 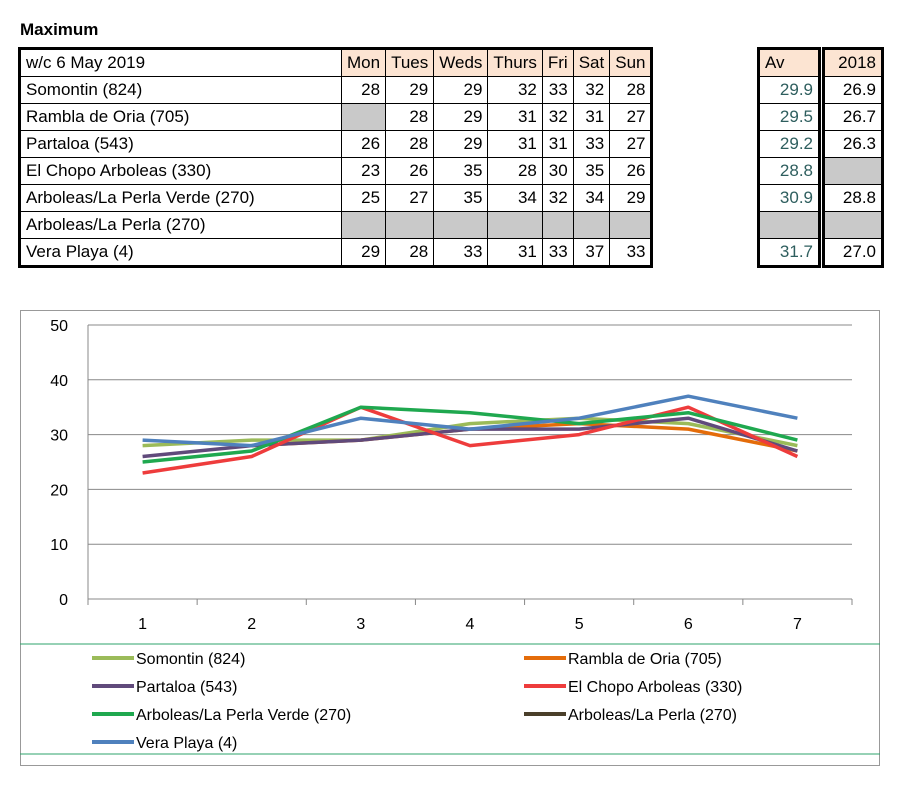 I want to click on average-cell: 31.7, so click(x=789, y=252).